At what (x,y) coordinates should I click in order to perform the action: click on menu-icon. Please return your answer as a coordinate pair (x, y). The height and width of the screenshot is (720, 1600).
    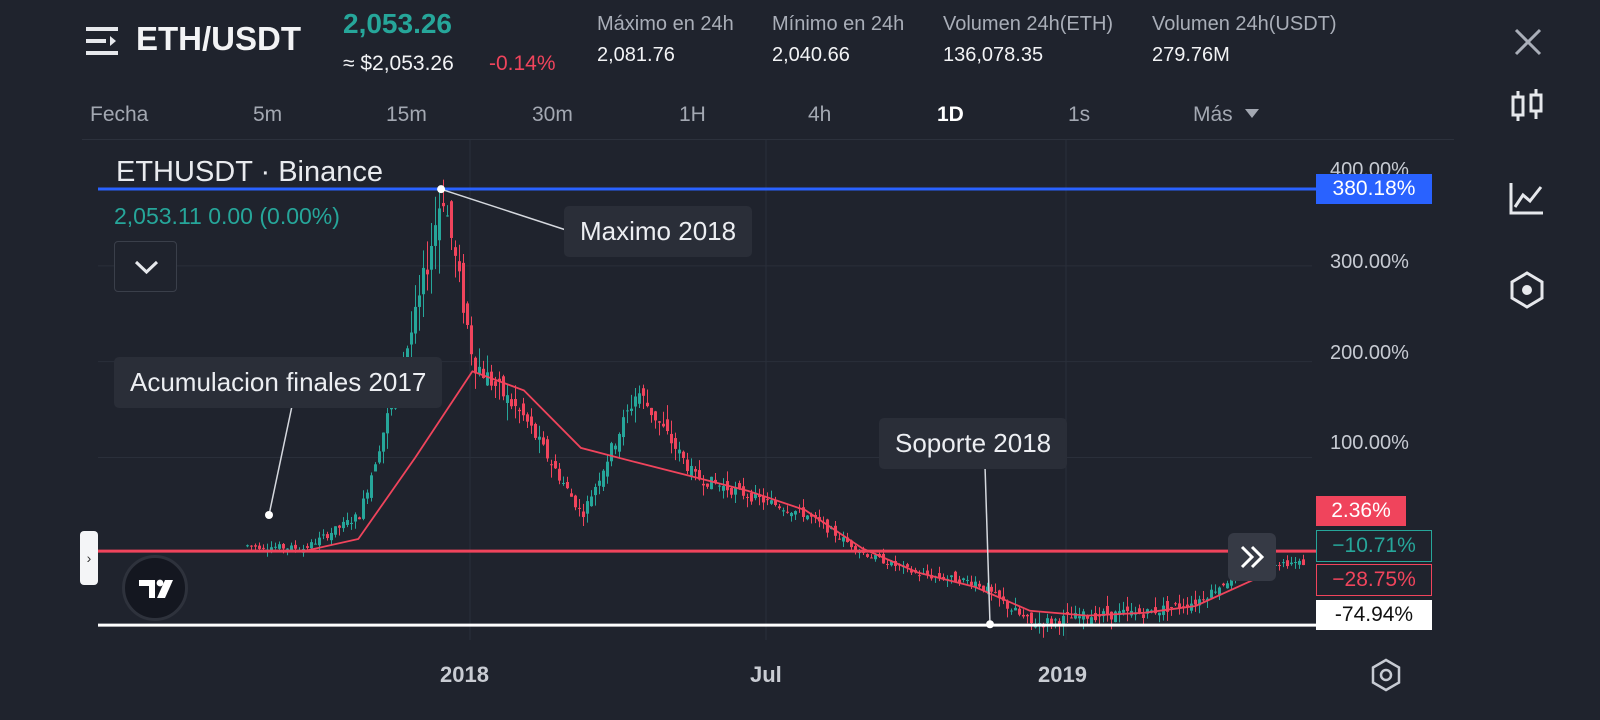
    Looking at the image, I should click on (103, 41).